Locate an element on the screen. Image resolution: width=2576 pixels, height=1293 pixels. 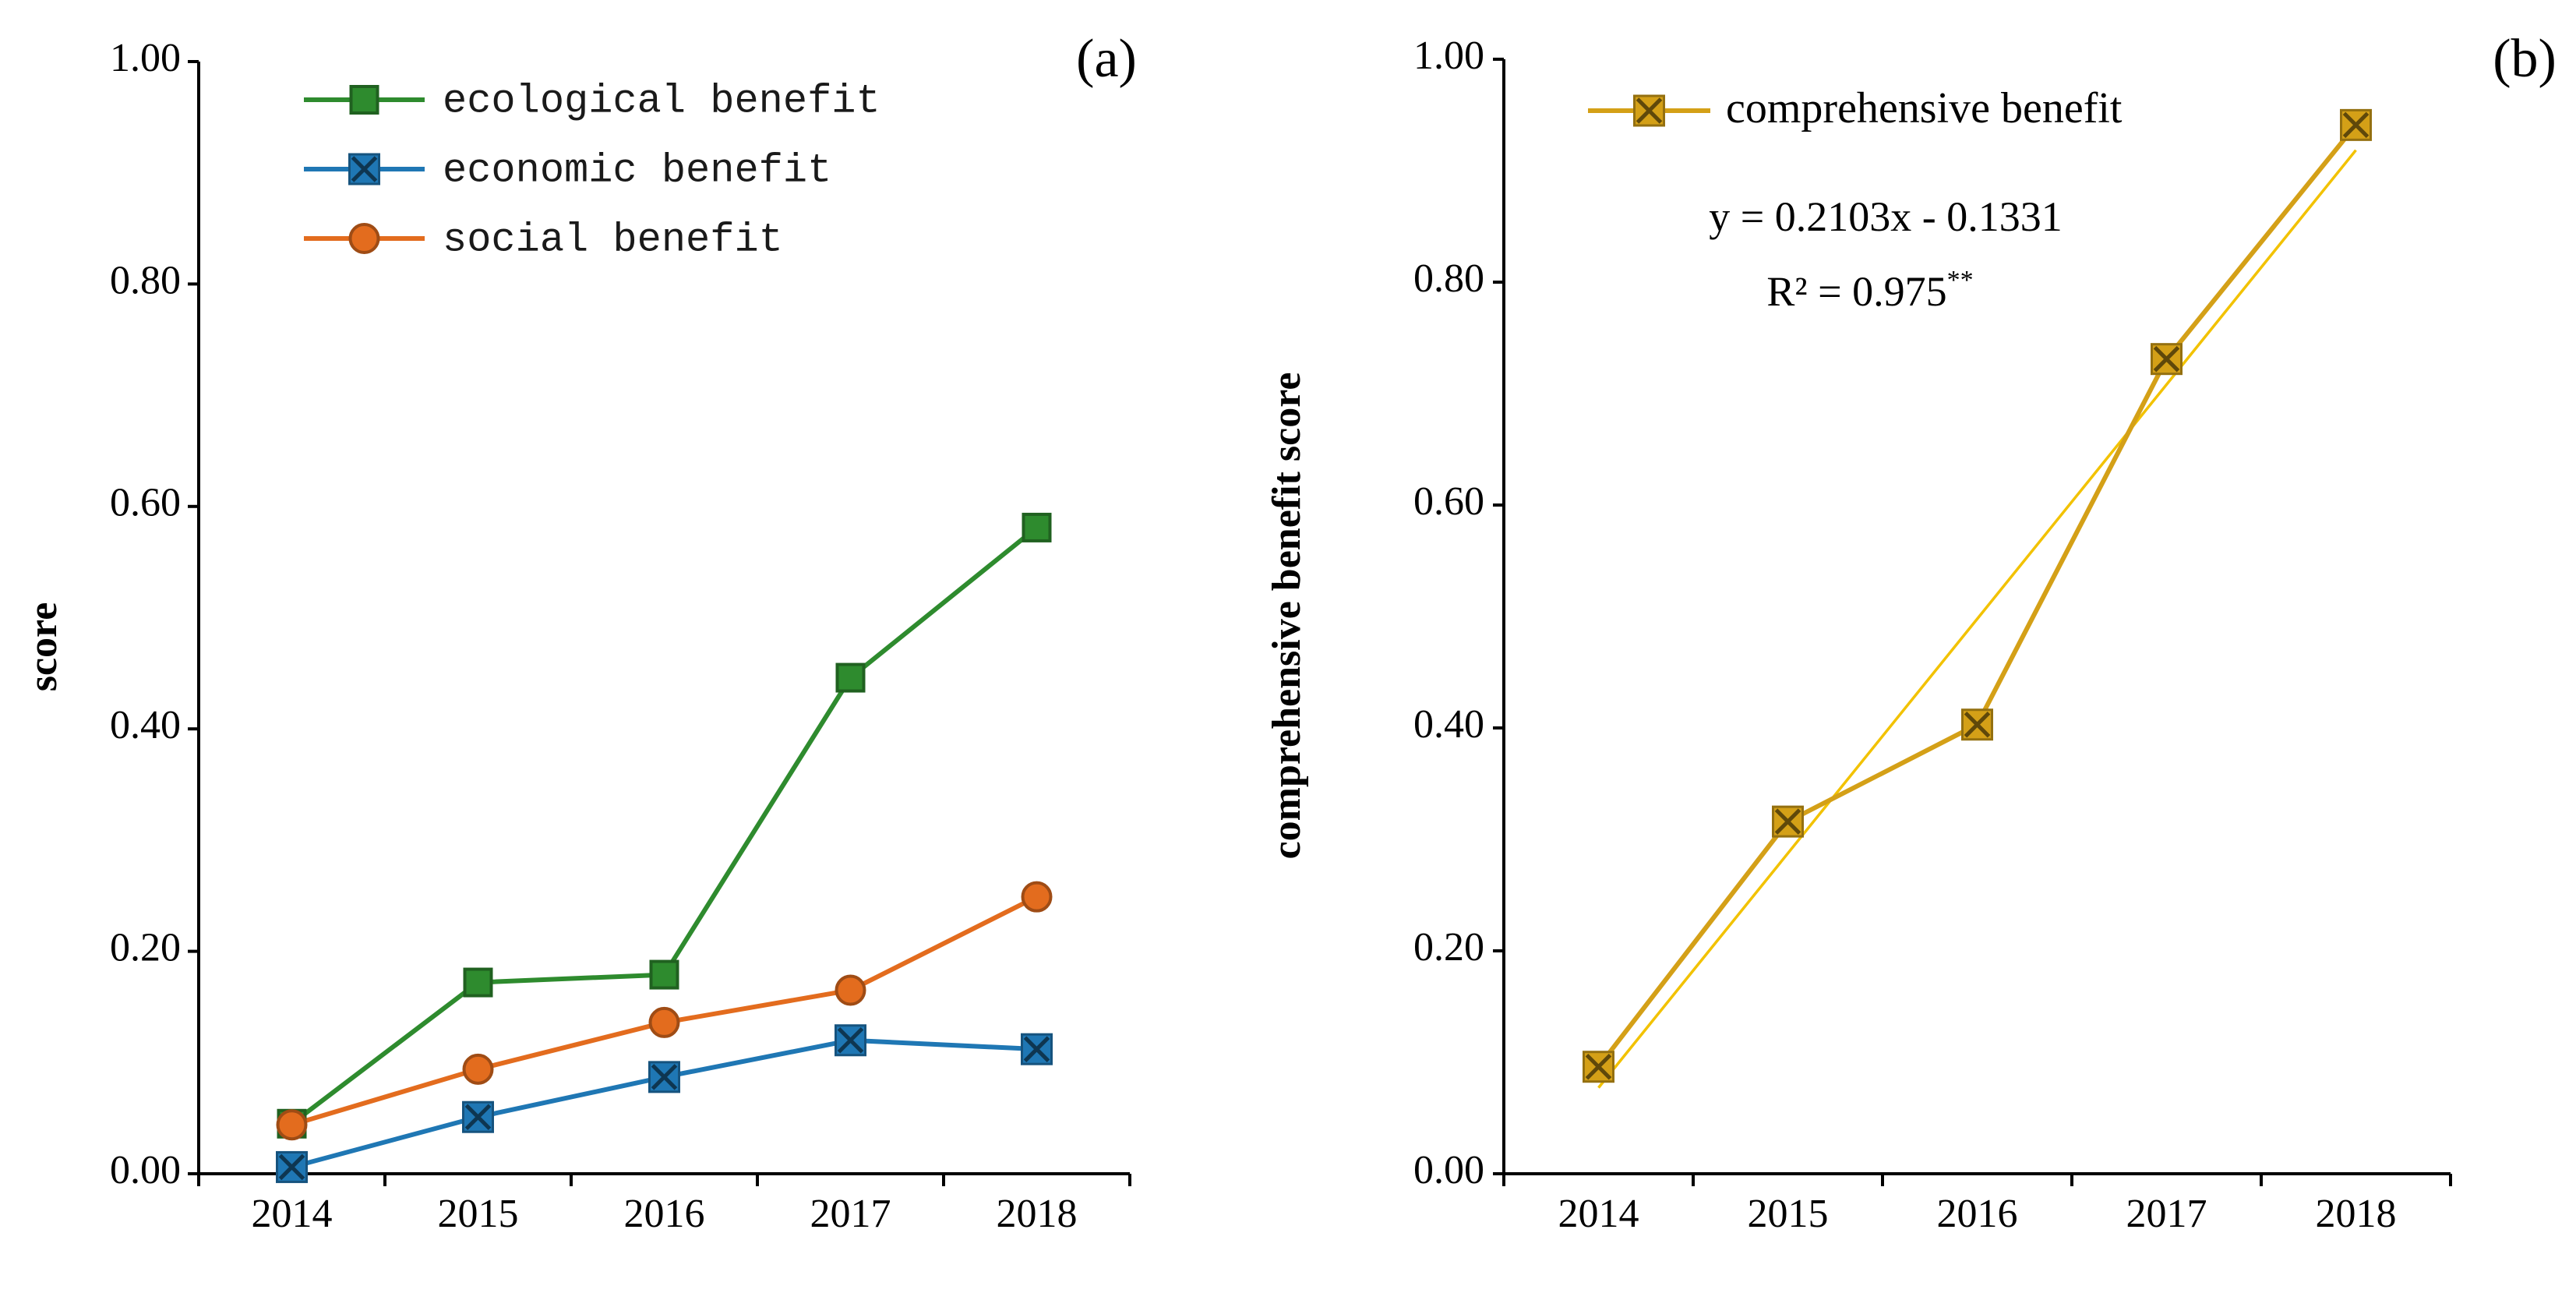
legend-marker-economic-benefit-cross is located at coordinates (364, 169).